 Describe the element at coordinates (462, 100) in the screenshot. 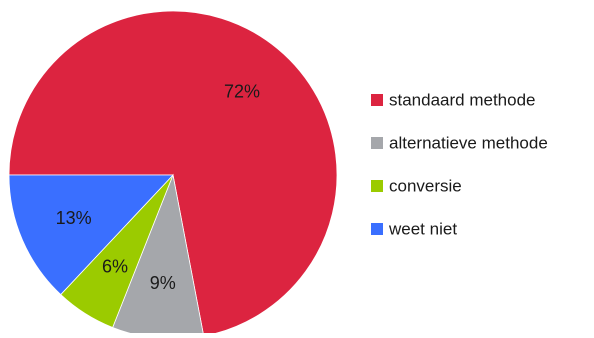

I see `legend-label-standaard-methode: standaard methode` at that location.